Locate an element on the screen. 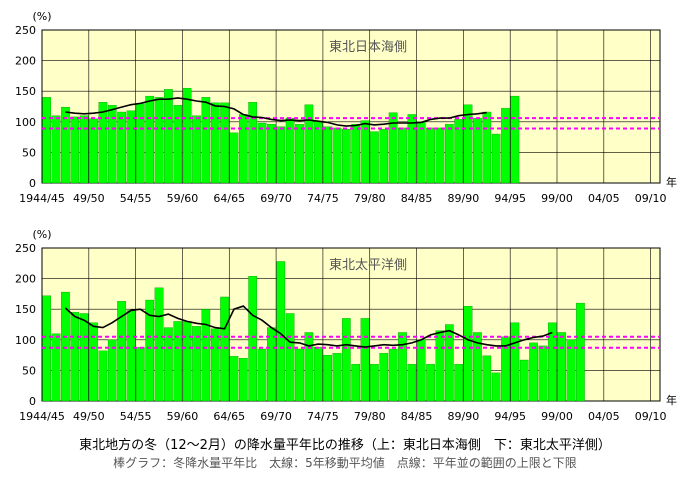 This screenshot has height=480, width=690. y-tick-label: 250 is located at coordinates (25, 248).